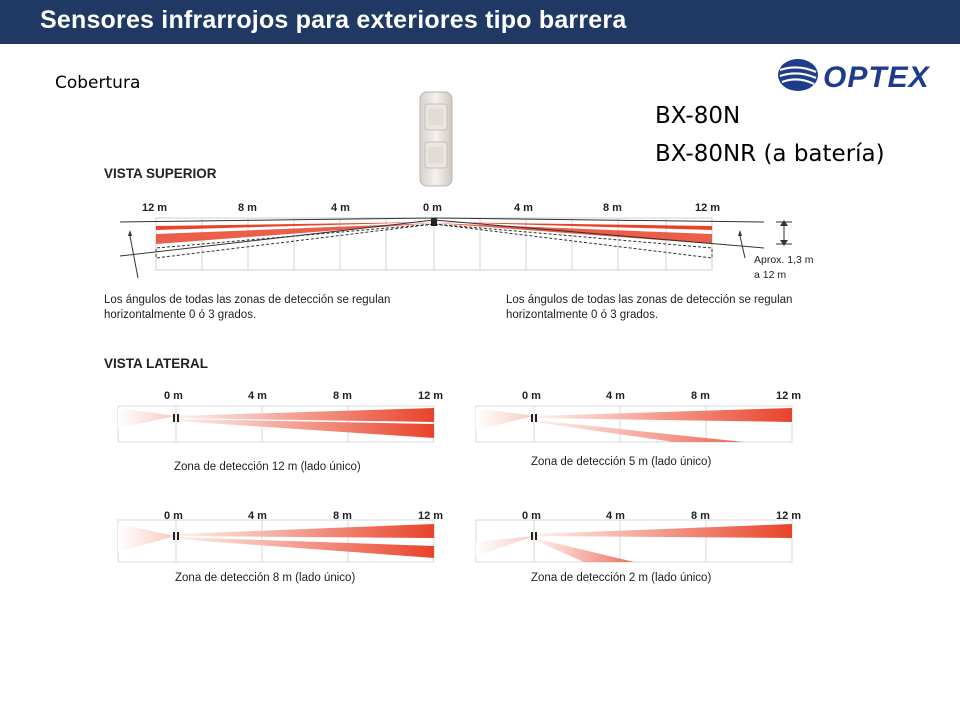 The width and height of the screenshot is (960, 720). I want to click on section-subtitle: Cobertura, so click(98, 83).